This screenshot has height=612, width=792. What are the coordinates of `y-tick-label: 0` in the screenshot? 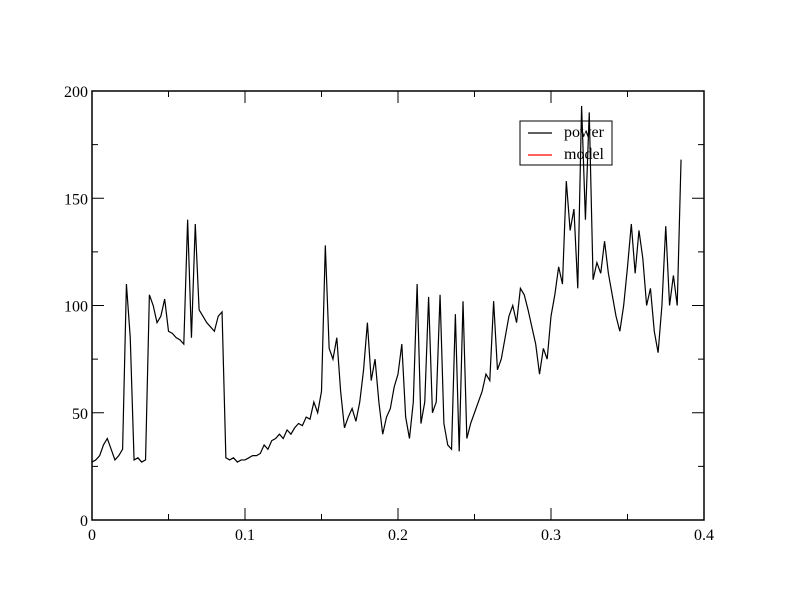 It's located at (84, 521).